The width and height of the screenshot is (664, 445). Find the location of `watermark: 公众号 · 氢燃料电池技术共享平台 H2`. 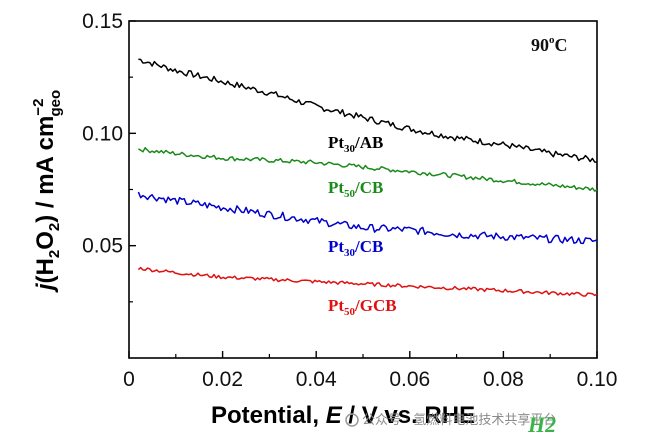

watermark: 公众号 · 氢燃料电池技术共享平台 H2 is located at coordinates (450, 424).